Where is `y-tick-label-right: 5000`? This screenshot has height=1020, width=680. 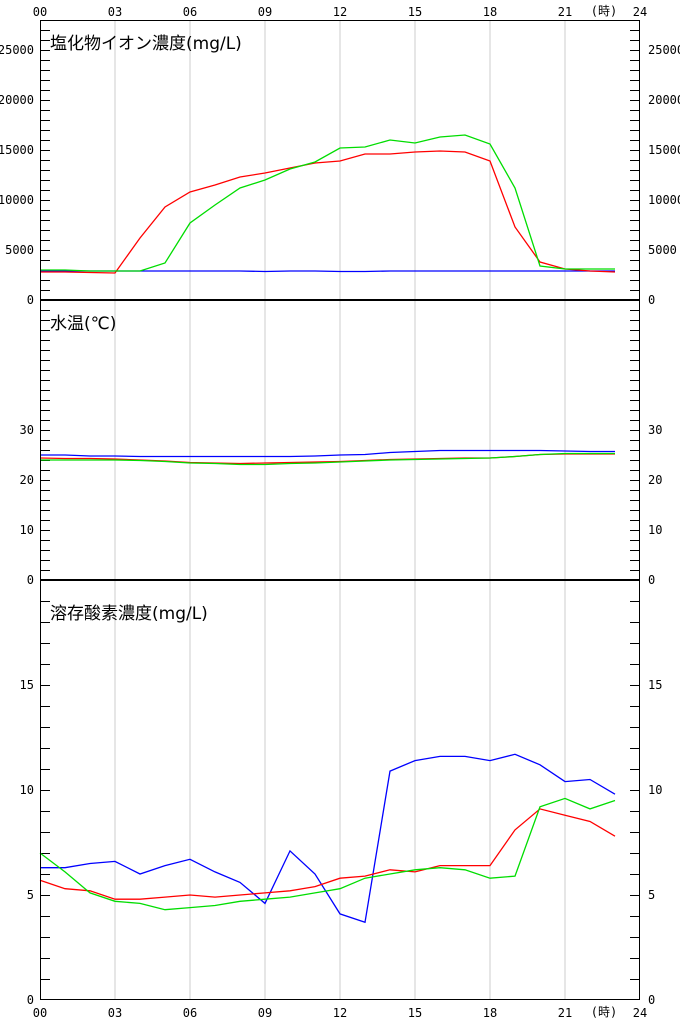
y-tick-label-right: 5000 is located at coordinates (662, 250).